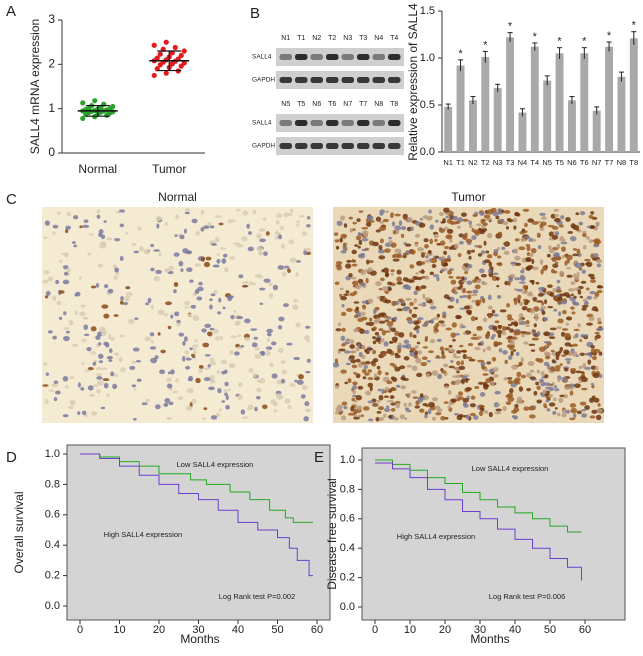 The height and width of the screenshot is (656, 643). I want to click on x-axis-label: Months, so click(199, 639).